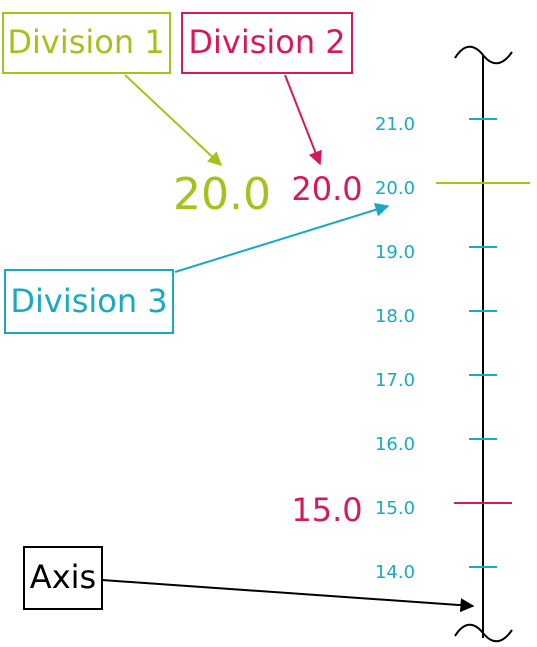  I want to click on division-3-label: 17.0, so click(395, 380).